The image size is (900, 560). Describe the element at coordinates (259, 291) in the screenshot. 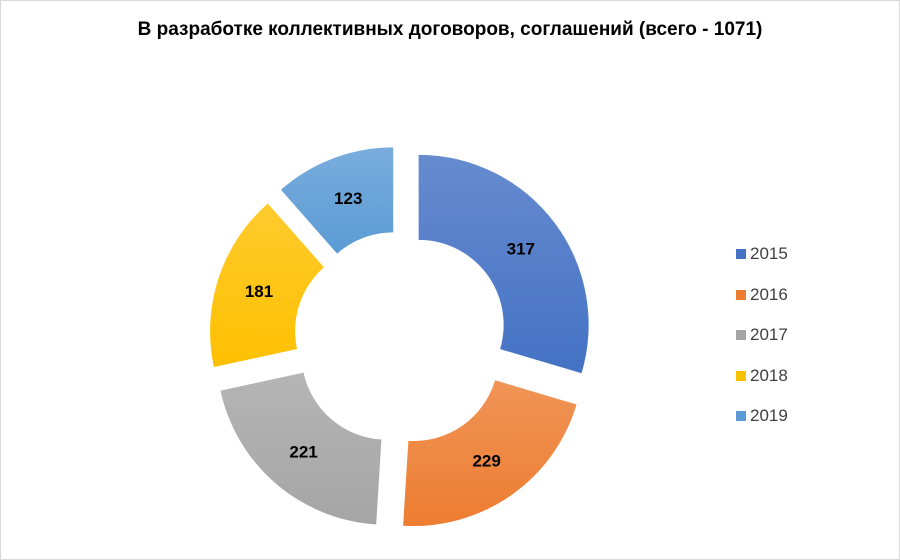

I see `data-label-2018: 181` at that location.